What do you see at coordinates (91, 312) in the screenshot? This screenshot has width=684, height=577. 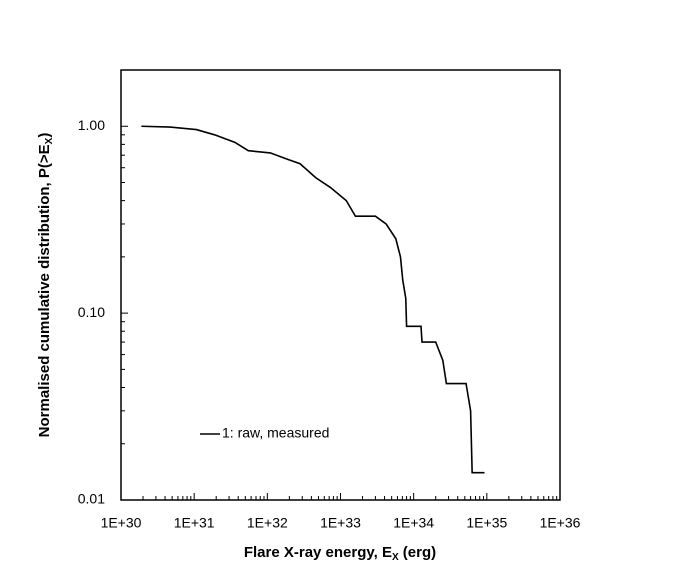 I see `y-tick-label: 0.10` at bounding box center [91, 312].